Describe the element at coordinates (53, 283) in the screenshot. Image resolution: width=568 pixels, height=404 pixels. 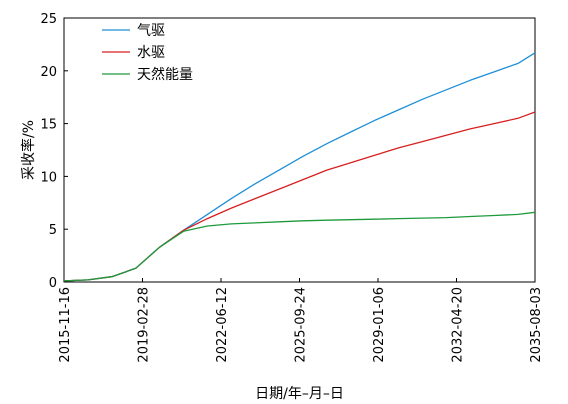
I see `y-tick-label: 0` at that location.